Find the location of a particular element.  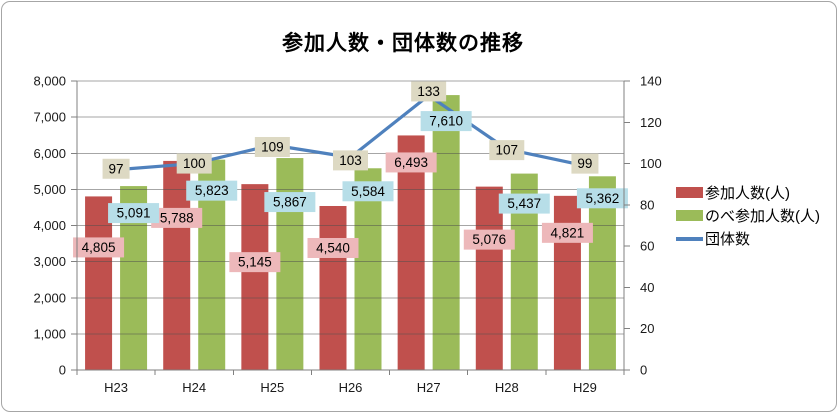

right-axis-tick-label: 60 is located at coordinates (647, 246).